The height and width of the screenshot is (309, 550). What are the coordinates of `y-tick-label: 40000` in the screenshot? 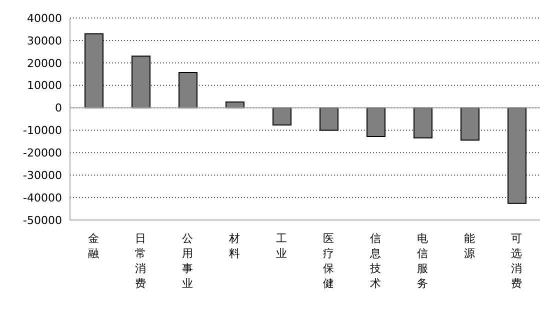 It's located at (44, 18).